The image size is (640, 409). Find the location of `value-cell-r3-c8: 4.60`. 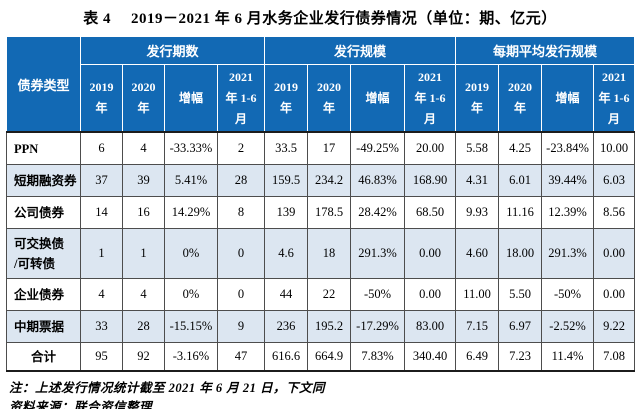

value-cell-r3-c8: 4.60 is located at coordinates (477, 253).